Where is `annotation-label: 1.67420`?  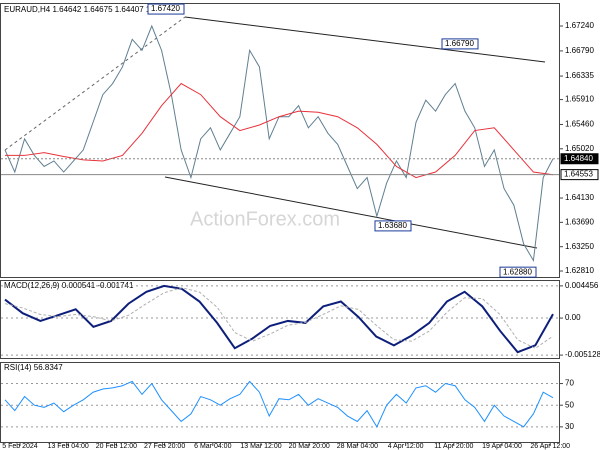
annotation-label: 1.67420 is located at coordinates (165, 8).